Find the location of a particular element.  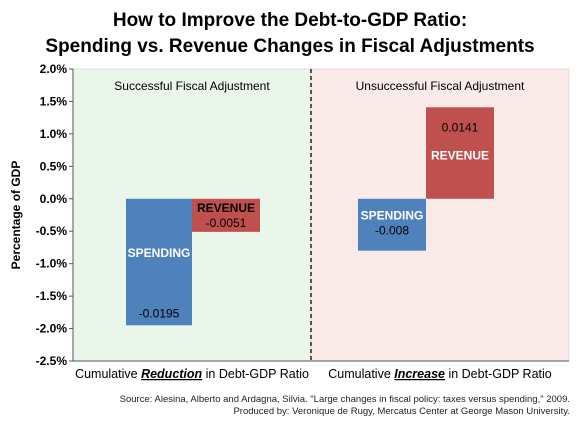

y-axis-title: Percentage of GDP is located at coordinates (16, 215).